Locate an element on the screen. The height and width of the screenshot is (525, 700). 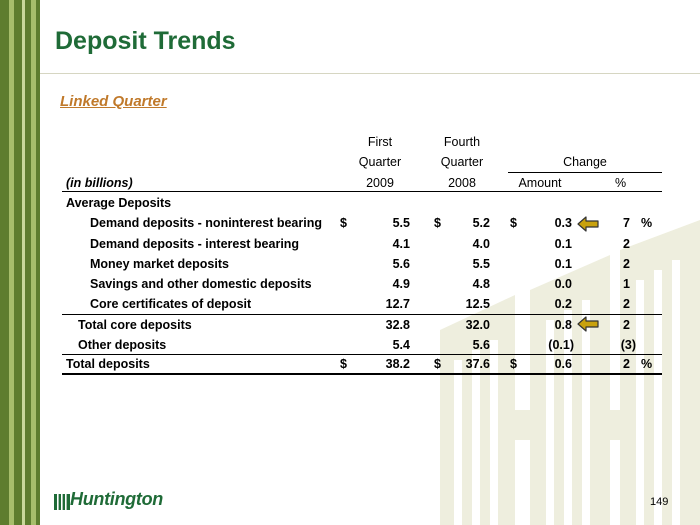
title-divider is located at coordinates (370, 73).